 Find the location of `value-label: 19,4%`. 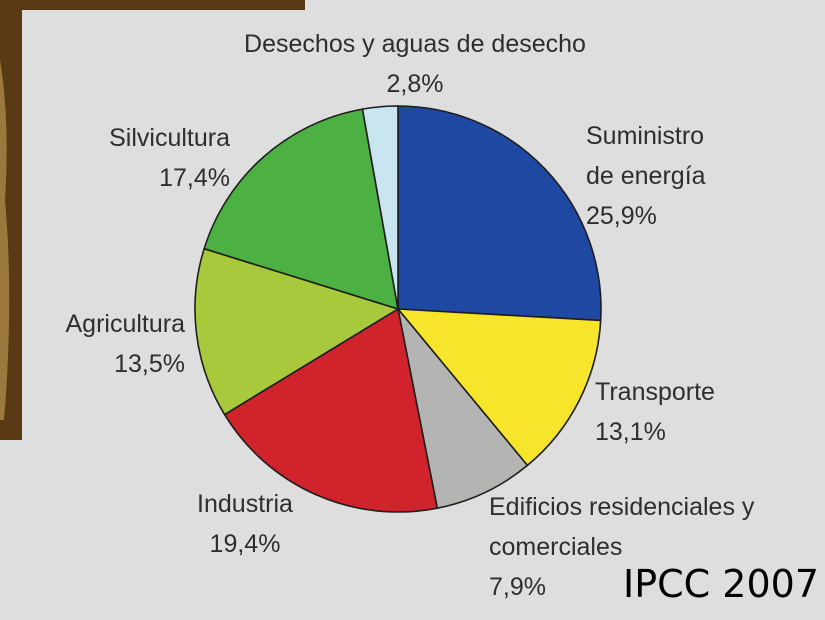

value-label: 19,4% is located at coordinates (245, 544).